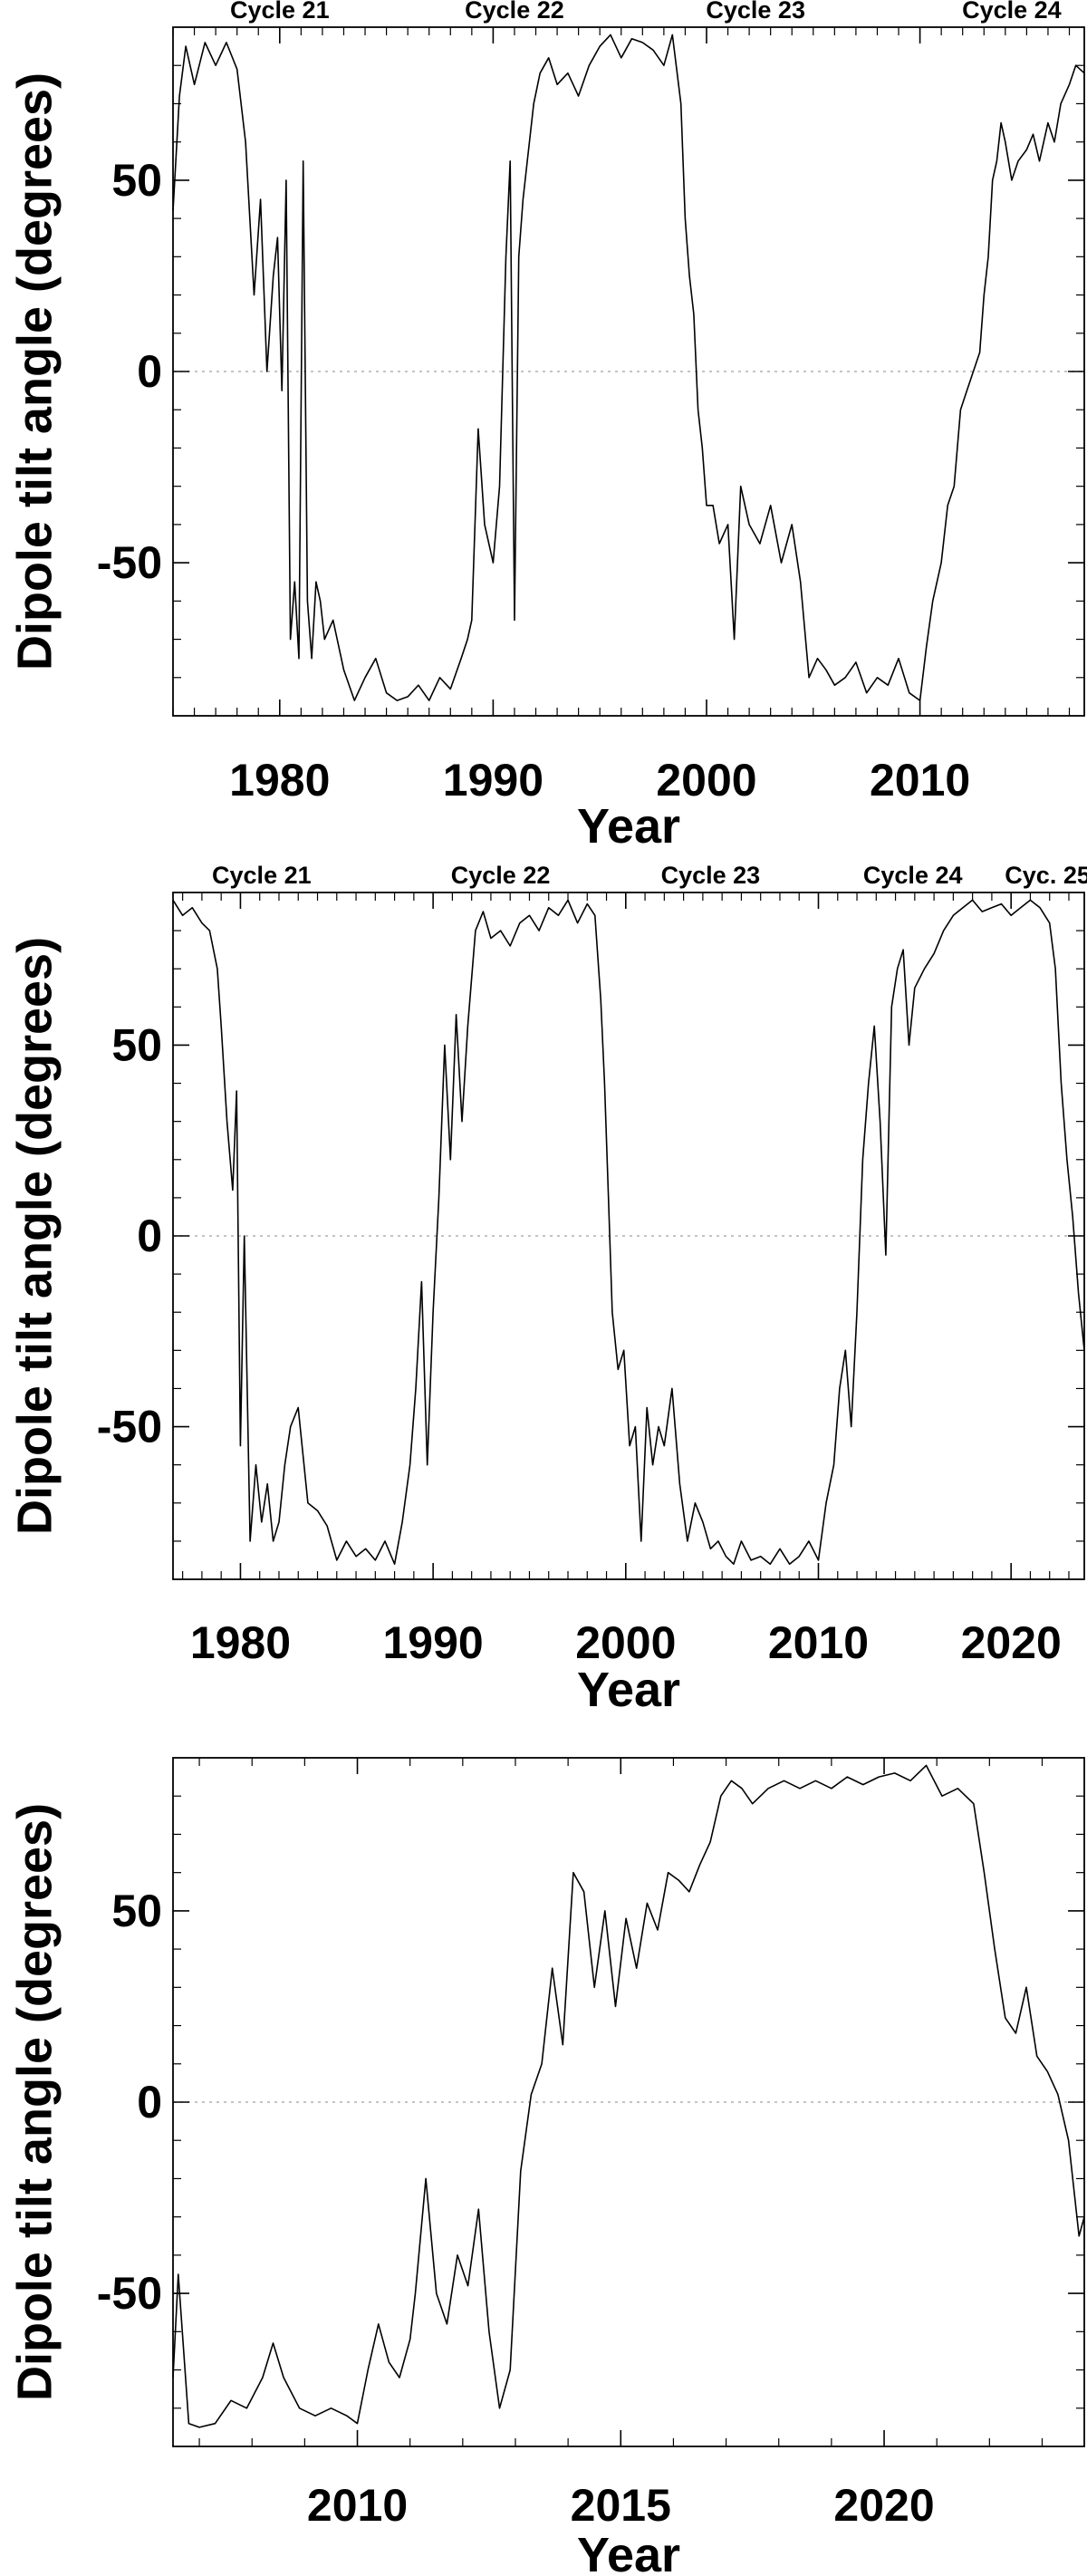 This screenshot has width=1087, height=2576. I want to click on x-tick-label: 2015, so click(621, 2505).